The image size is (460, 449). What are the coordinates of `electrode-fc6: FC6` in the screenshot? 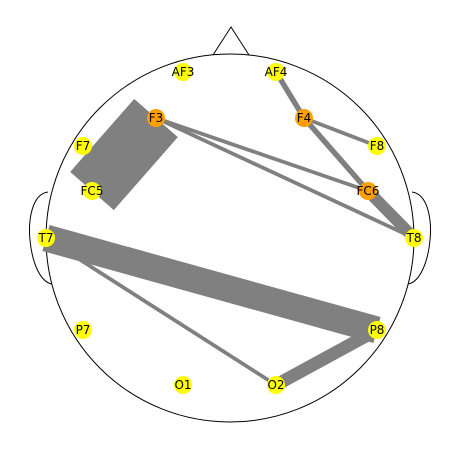 It's located at (368, 191).